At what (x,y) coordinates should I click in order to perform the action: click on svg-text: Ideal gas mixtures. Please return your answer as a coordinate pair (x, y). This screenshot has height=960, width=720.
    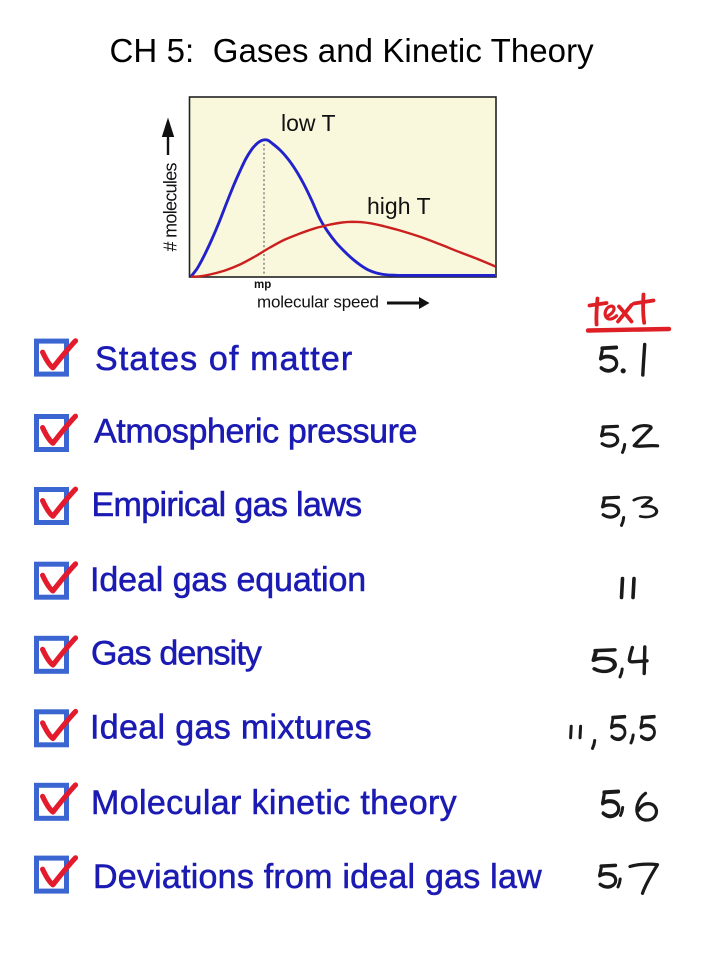
    Looking at the image, I should click on (231, 728).